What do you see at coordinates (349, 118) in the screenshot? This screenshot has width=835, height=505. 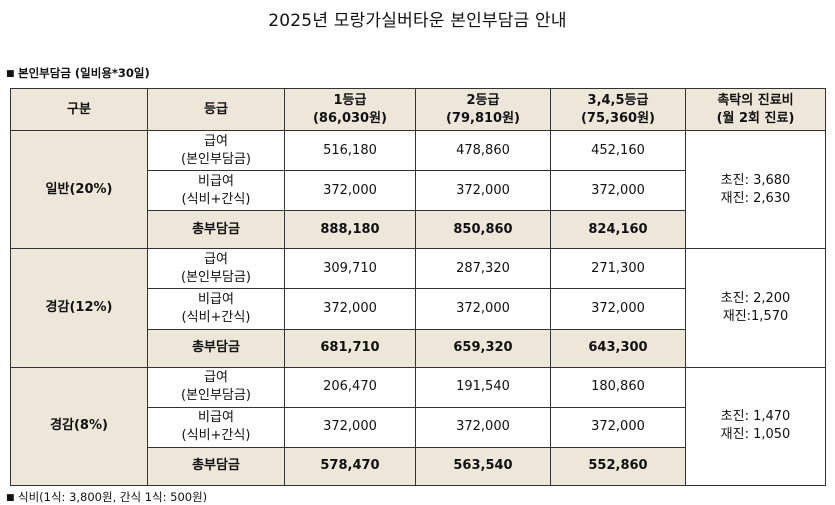 I see `header-grade1-fee: (86,030원)` at bounding box center [349, 118].